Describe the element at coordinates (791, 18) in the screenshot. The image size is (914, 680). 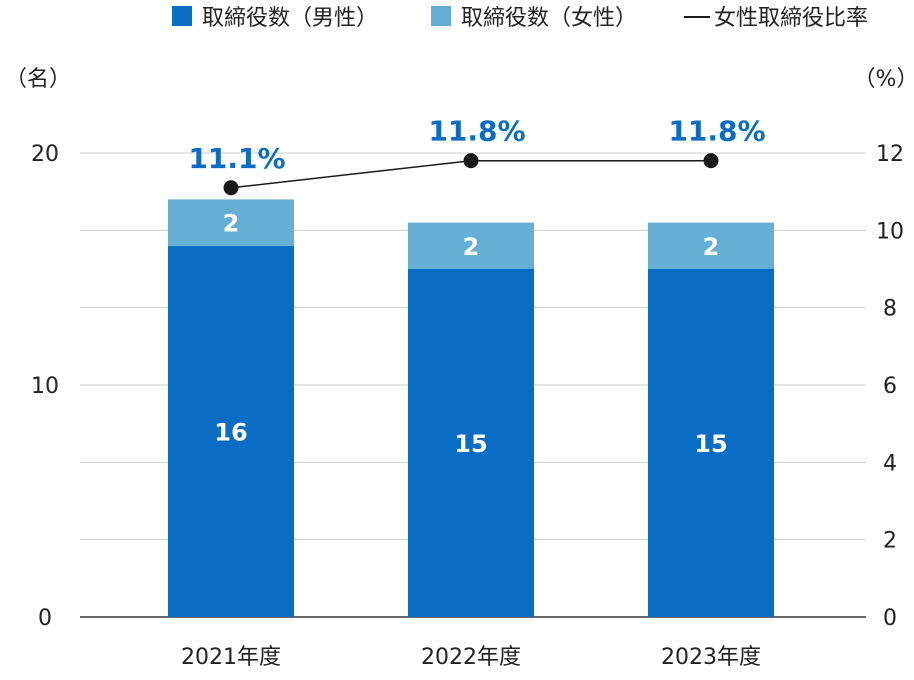
I see `legend-label-2: 女性取締役比率` at that location.